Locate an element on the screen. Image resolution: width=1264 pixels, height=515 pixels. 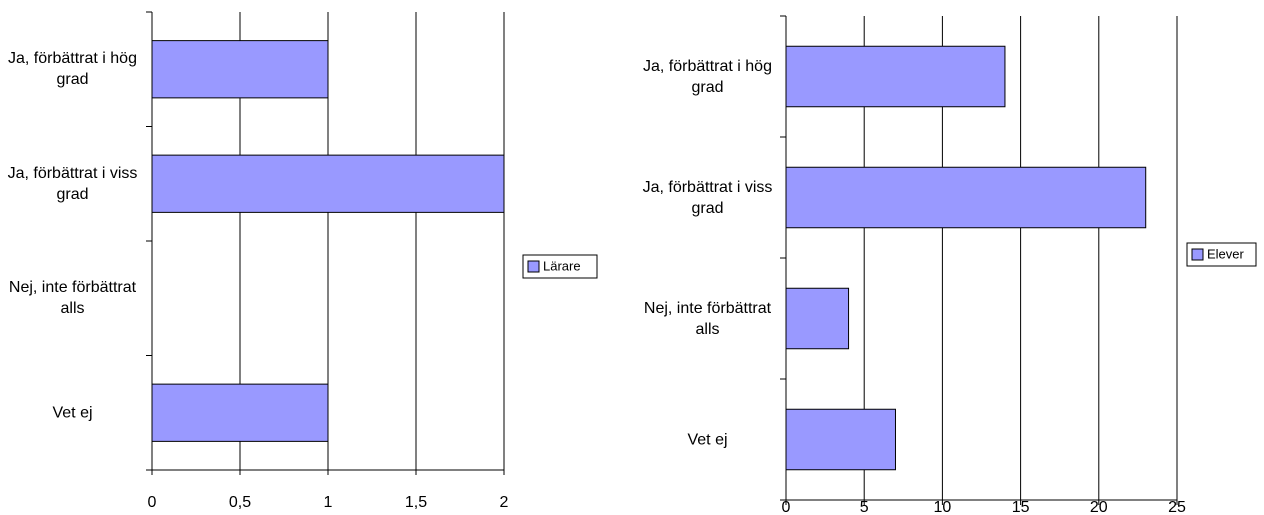
legend-label: Lärare is located at coordinates (562, 265).